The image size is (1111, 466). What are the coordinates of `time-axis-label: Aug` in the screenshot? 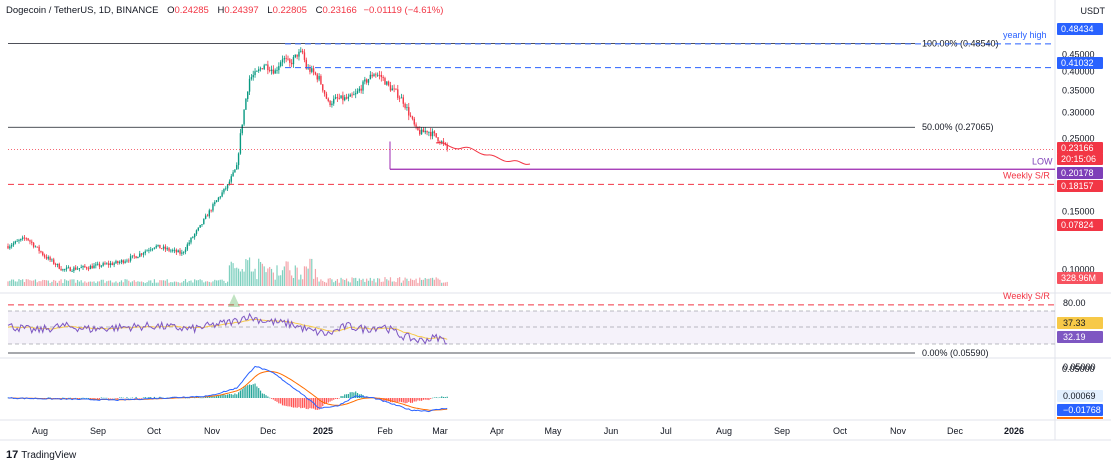 It's located at (40, 431).